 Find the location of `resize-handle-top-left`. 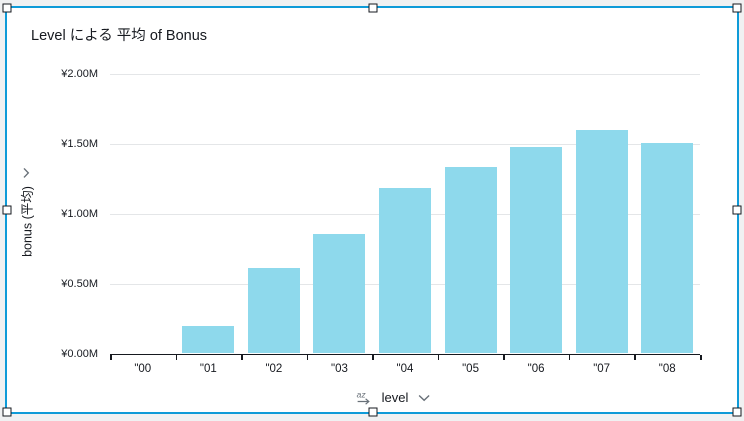

resize-handle-top-left is located at coordinates (7, 8).